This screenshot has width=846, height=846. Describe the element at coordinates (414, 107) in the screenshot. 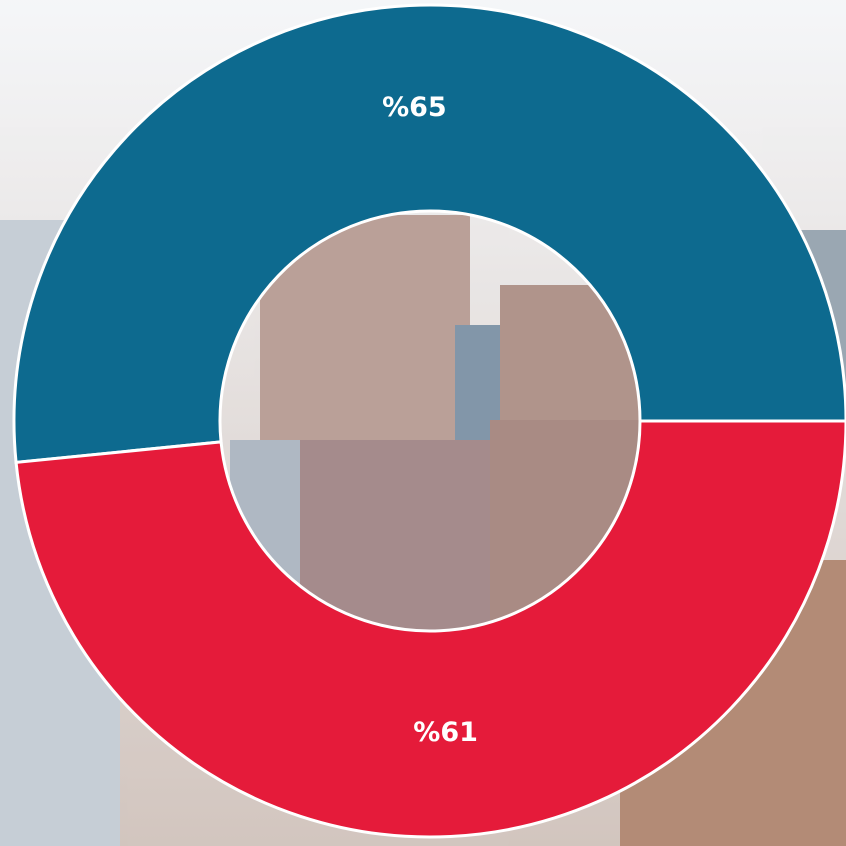

I see `value-label: %65` at that location.